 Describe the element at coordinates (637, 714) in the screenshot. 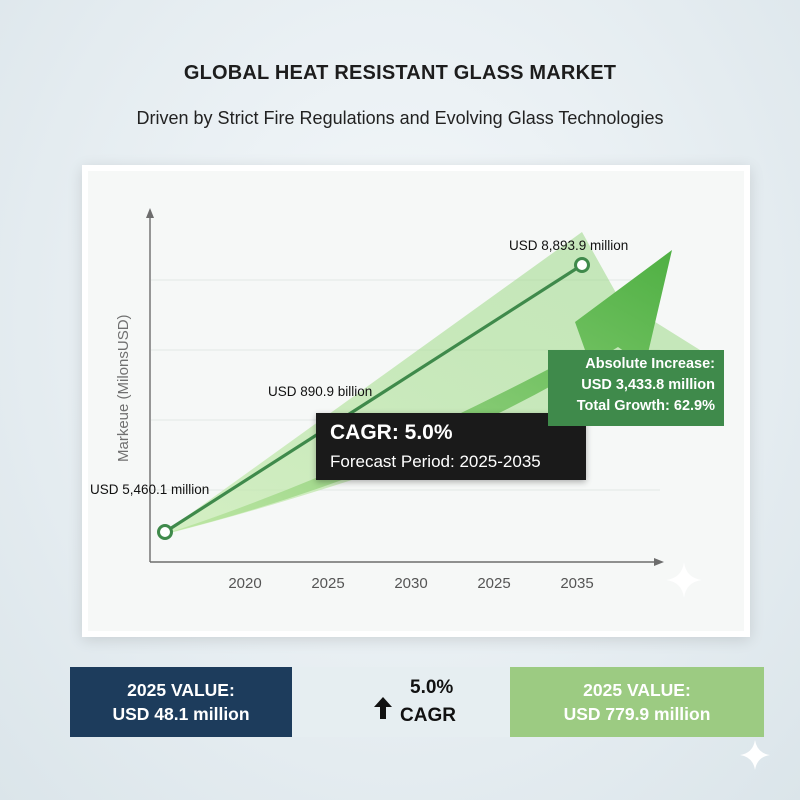

I see `right-value: USD 779.9 million` at that location.